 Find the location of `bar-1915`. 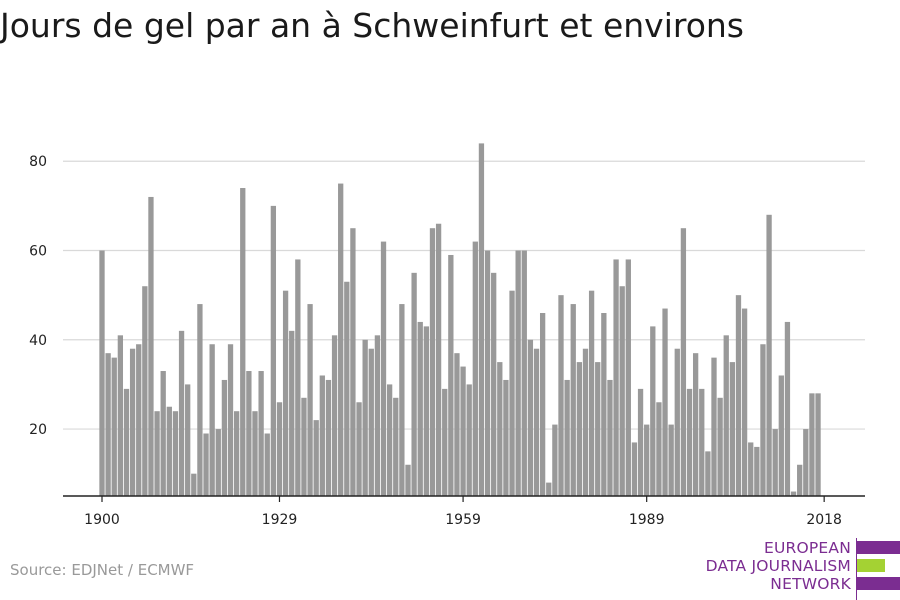

bar-1915 is located at coordinates (194, 484).